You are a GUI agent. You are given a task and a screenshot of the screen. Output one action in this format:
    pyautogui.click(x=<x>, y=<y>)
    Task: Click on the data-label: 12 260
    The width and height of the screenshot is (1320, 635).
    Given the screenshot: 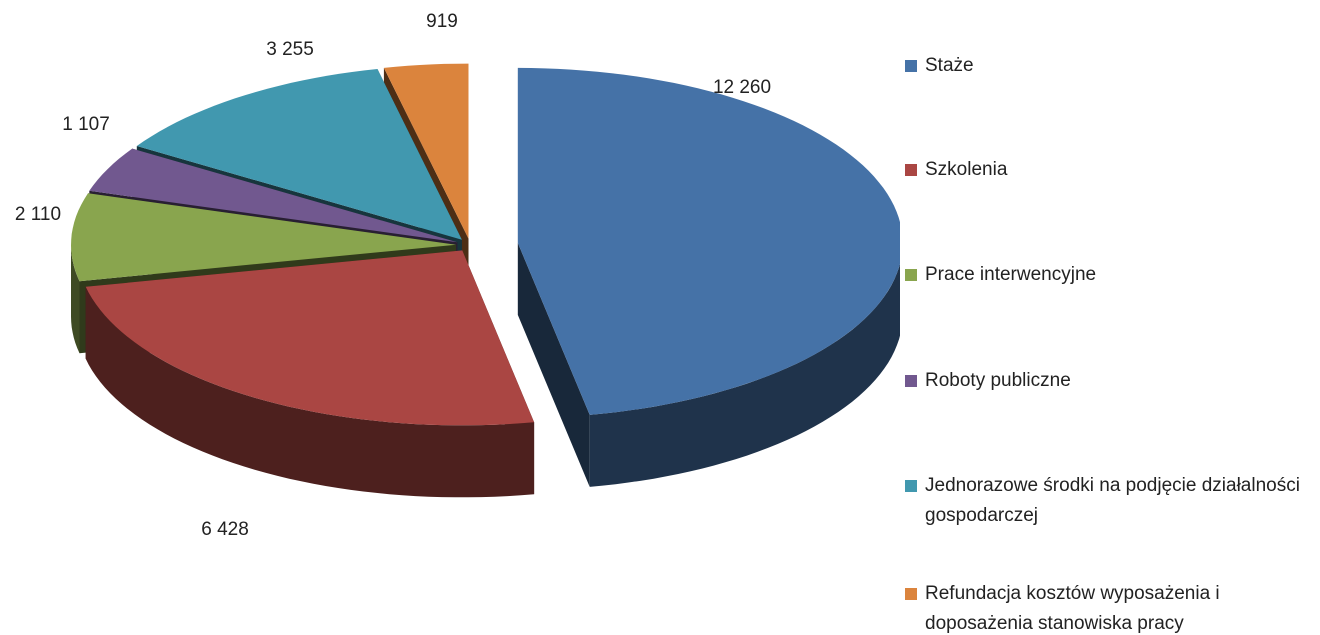 What is the action you would take?
    pyautogui.click(x=742, y=87)
    